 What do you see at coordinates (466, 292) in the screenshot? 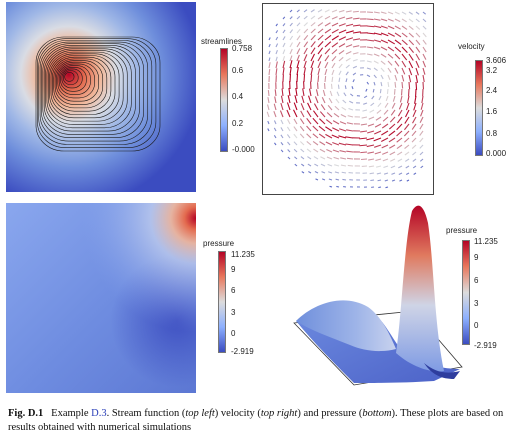
I see `pressure-3d-colorbar` at bounding box center [466, 292].